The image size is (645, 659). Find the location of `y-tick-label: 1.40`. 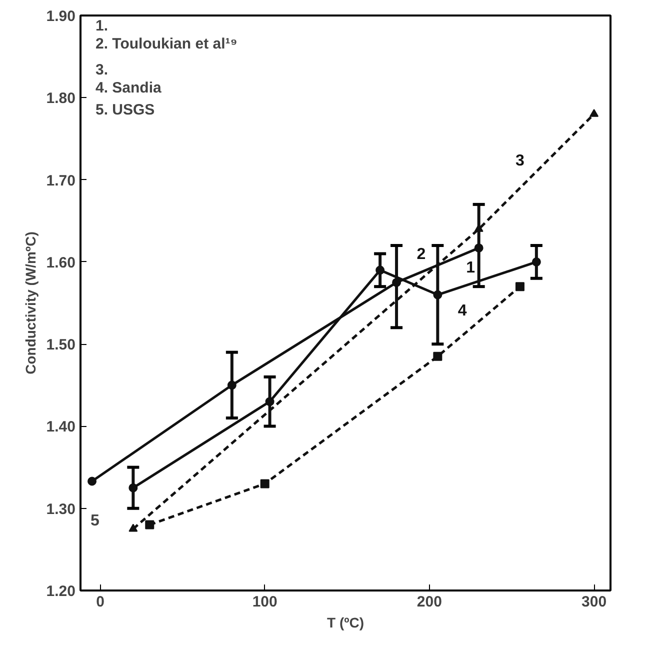

y-tick-label: 1.40 is located at coordinates (61, 427).